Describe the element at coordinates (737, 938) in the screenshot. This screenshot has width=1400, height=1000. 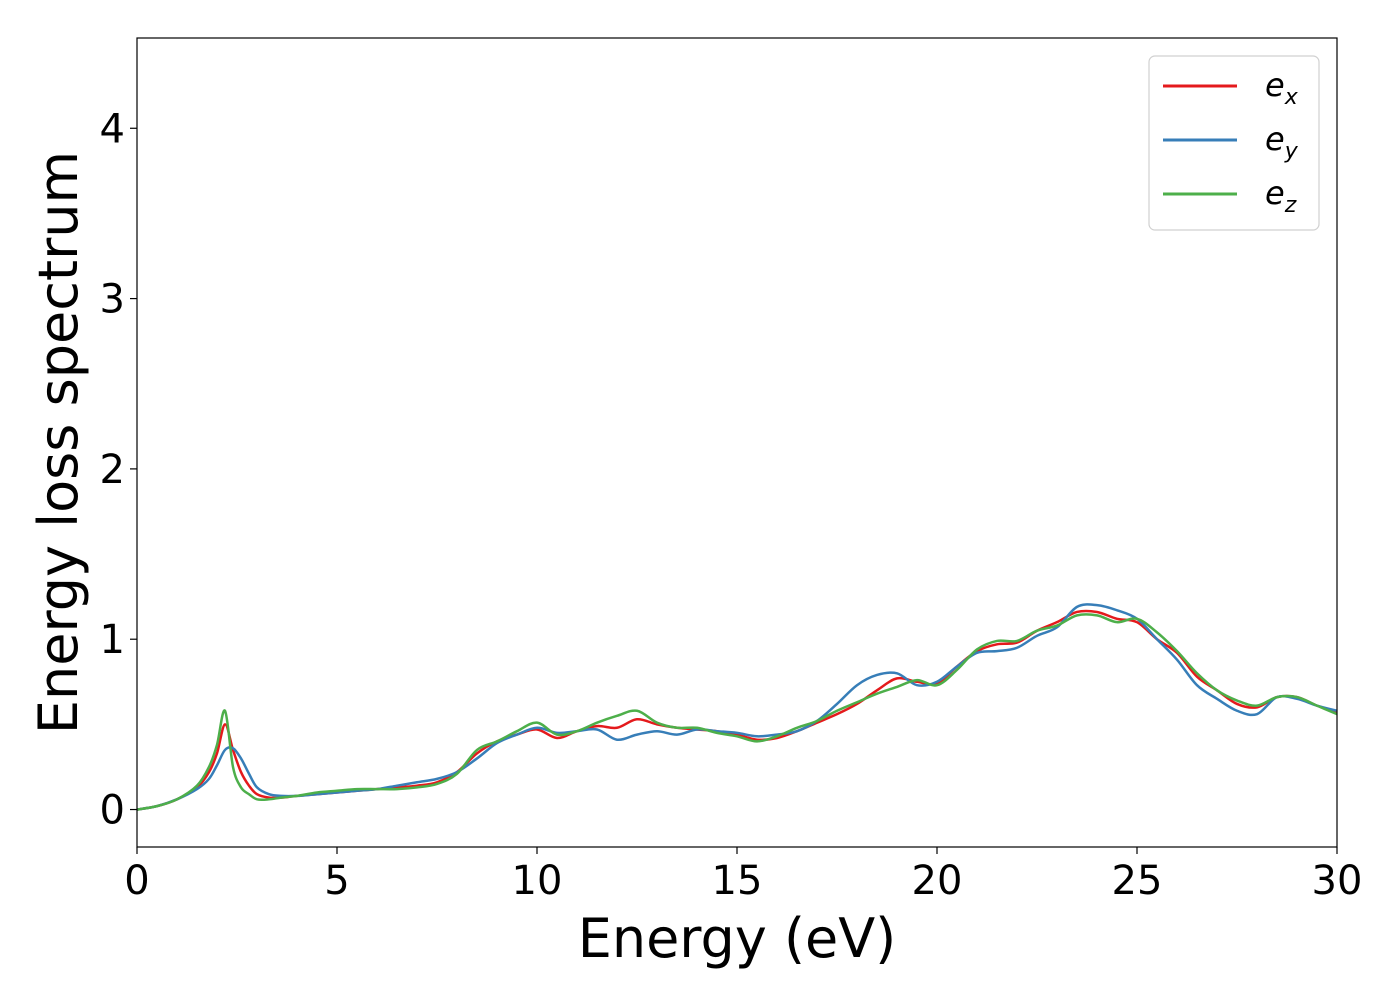
I see `x-axis-label: Energy (eV)` at that location.